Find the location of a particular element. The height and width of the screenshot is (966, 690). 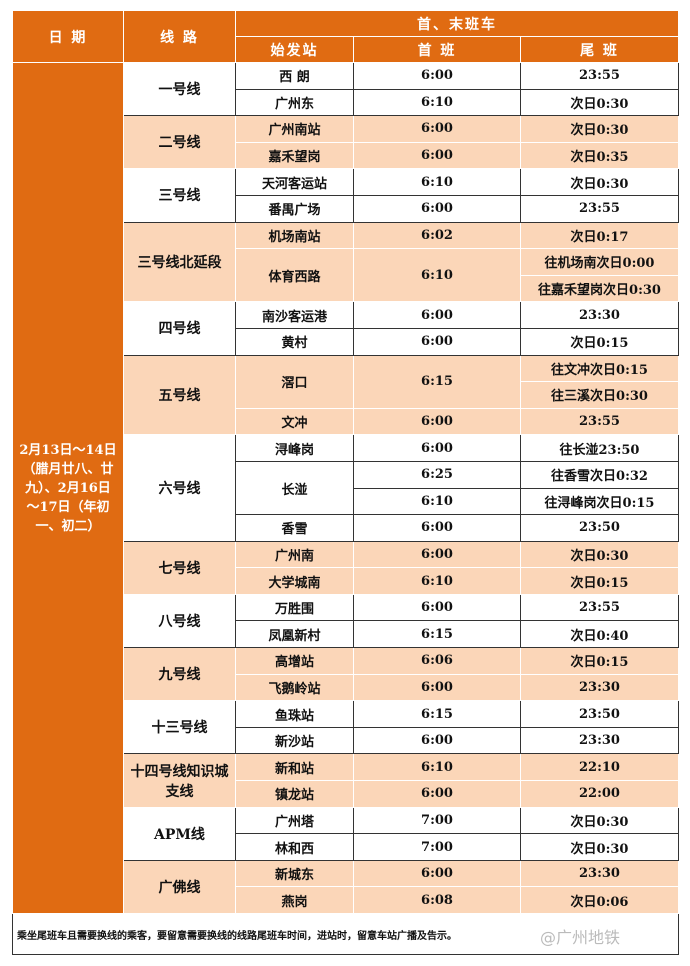

station-name: 广州南 is located at coordinates (294, 554).